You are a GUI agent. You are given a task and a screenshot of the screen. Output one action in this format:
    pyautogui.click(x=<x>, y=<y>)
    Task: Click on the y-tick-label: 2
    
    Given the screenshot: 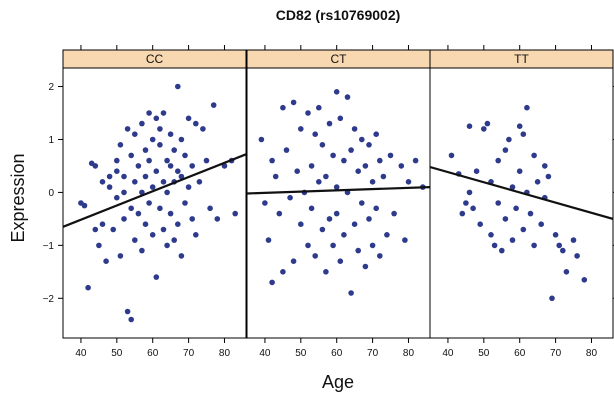 What is the action you would take?
    pyautogui.click(x=51, y=87)
    